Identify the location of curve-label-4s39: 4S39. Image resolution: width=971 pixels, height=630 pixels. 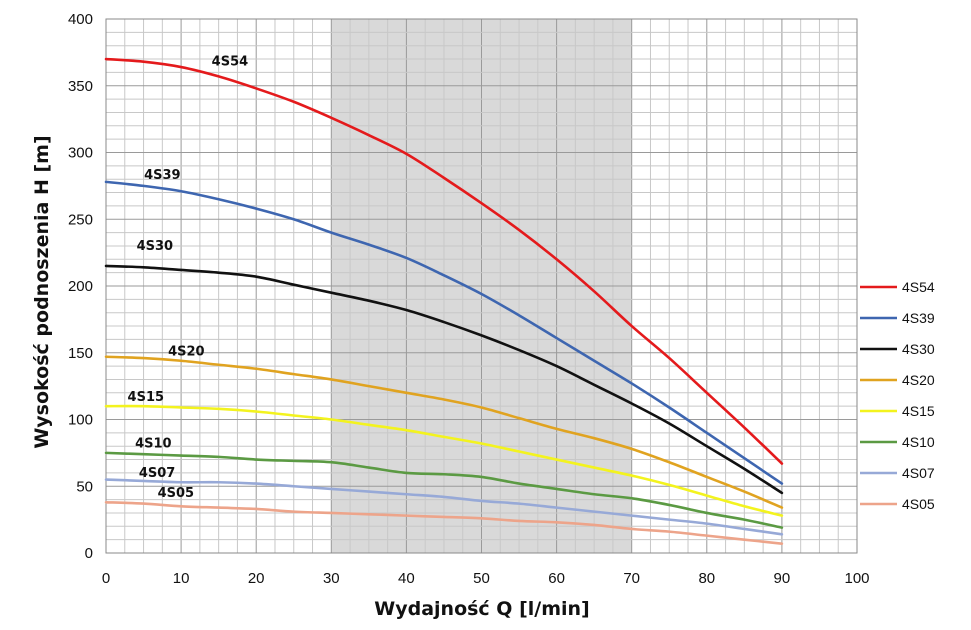
(162, 175).